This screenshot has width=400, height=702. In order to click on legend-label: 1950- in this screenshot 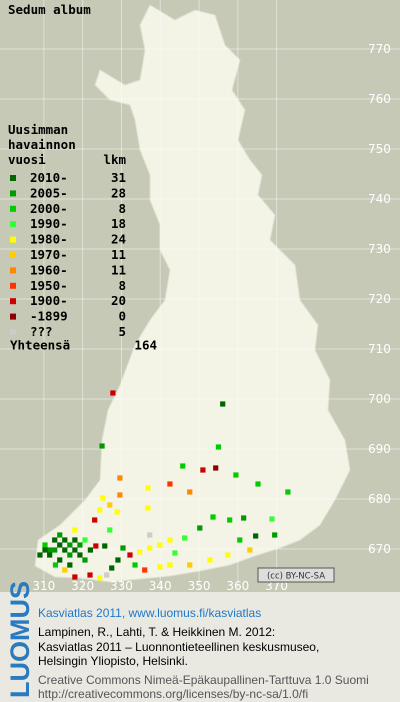, I will do `click(49, 285)`.